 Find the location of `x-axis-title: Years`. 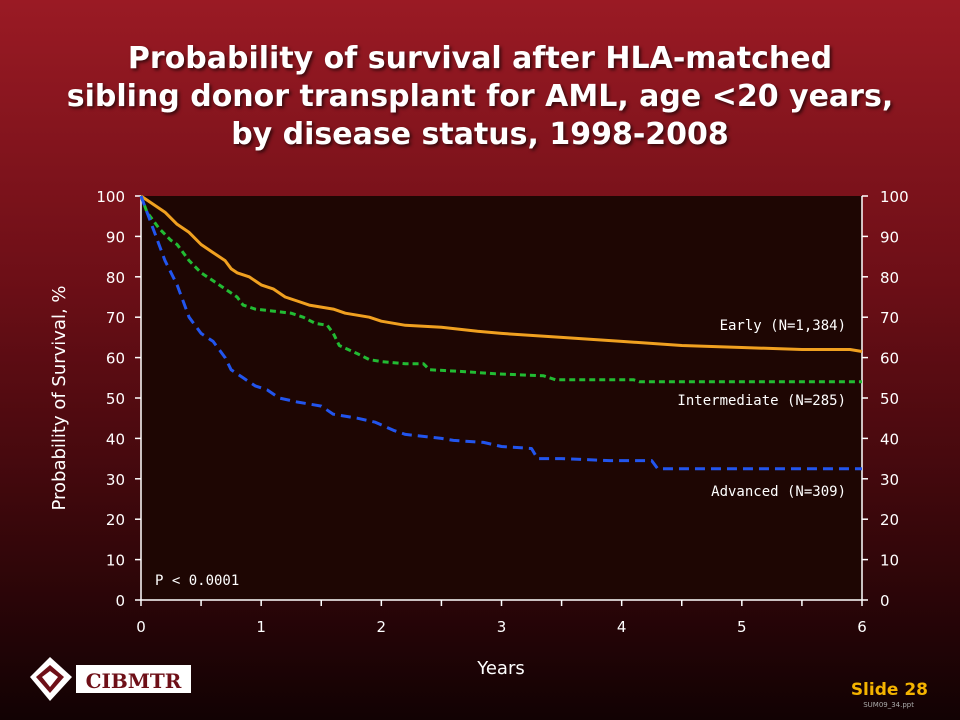

x-axis-title: Years is located at coordinates (500, 668).